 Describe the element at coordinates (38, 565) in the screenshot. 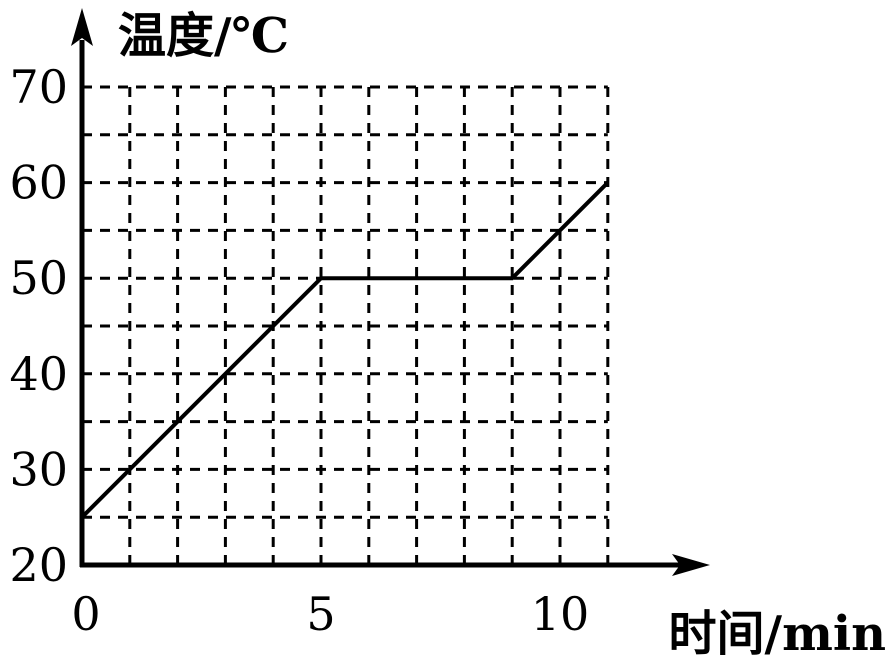

I see `y-tick-label: 20` at that location.